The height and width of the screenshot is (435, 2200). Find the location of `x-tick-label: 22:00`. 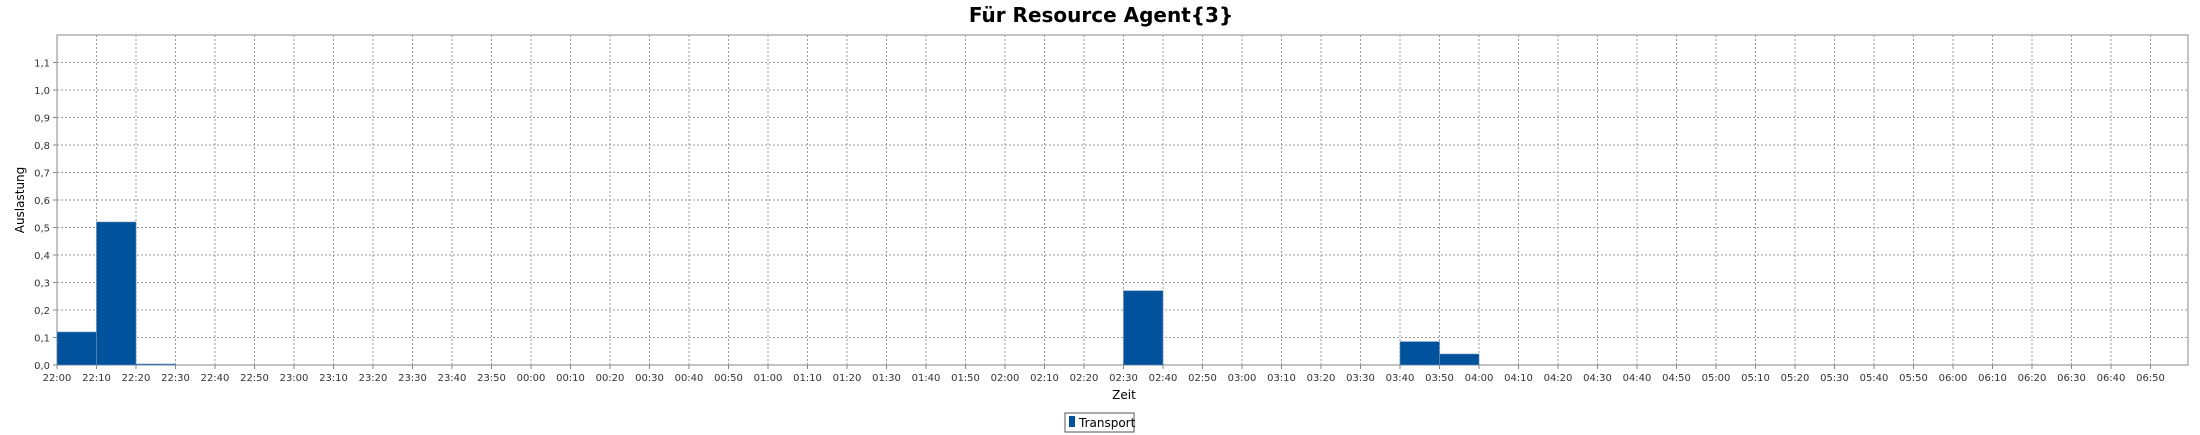

x-tick-label: 22:00 is located at coordinates (57, 378).